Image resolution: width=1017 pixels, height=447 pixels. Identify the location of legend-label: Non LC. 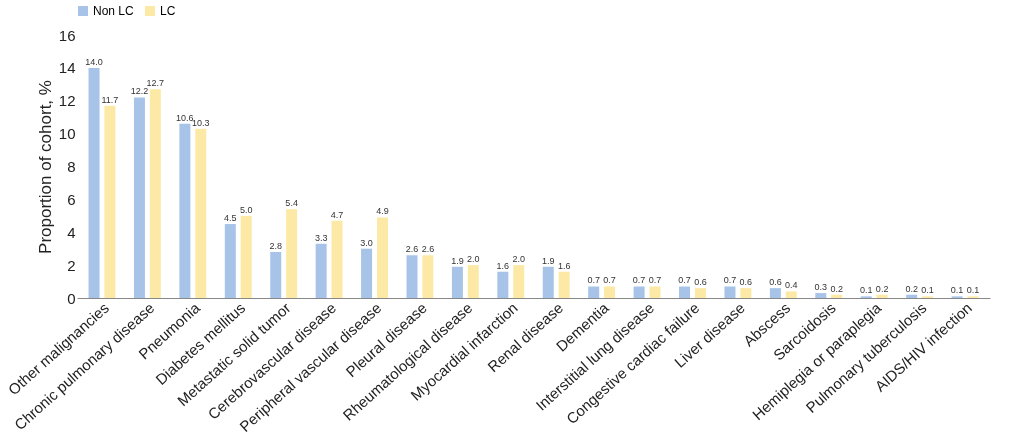
(114, 11).